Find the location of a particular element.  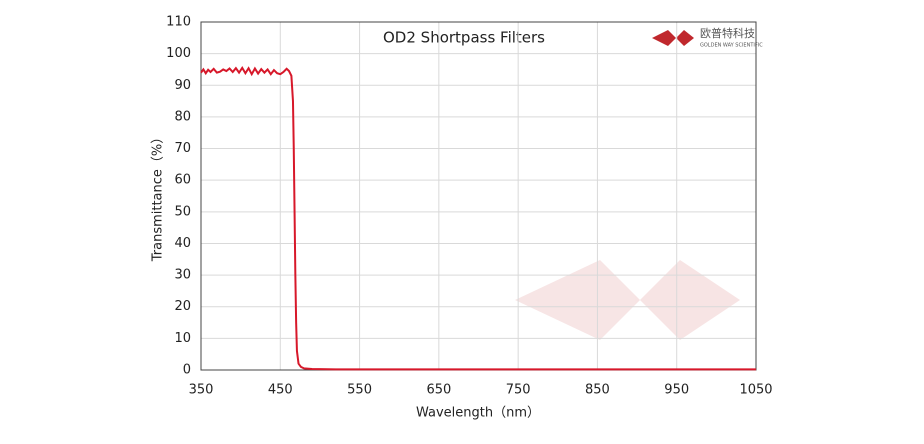

y-tick-label: 70 is located at coordinates (182, 148).